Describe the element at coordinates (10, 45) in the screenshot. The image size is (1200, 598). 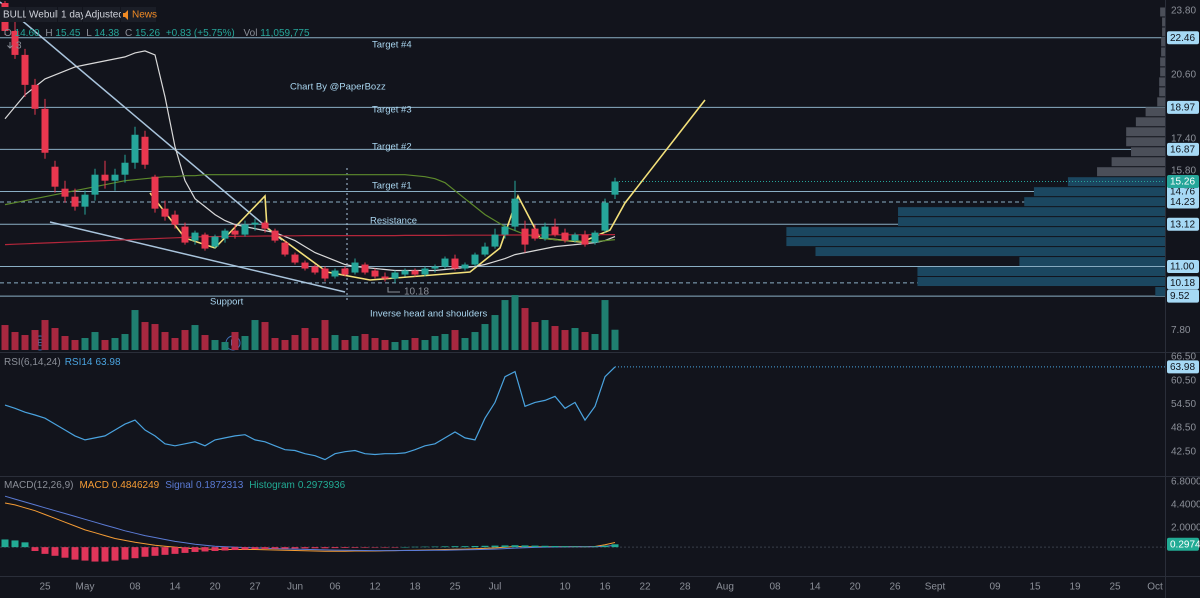
I see `collapse-icon` at that location.